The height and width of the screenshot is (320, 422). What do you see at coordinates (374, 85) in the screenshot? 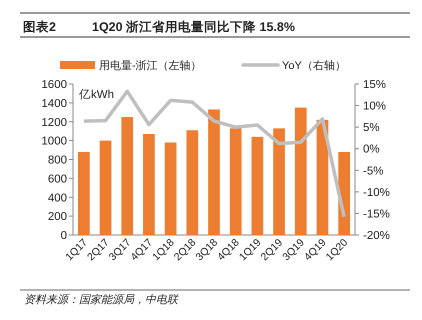
I see `y2-tick-label: 15%` at bounding box center [374, 85].